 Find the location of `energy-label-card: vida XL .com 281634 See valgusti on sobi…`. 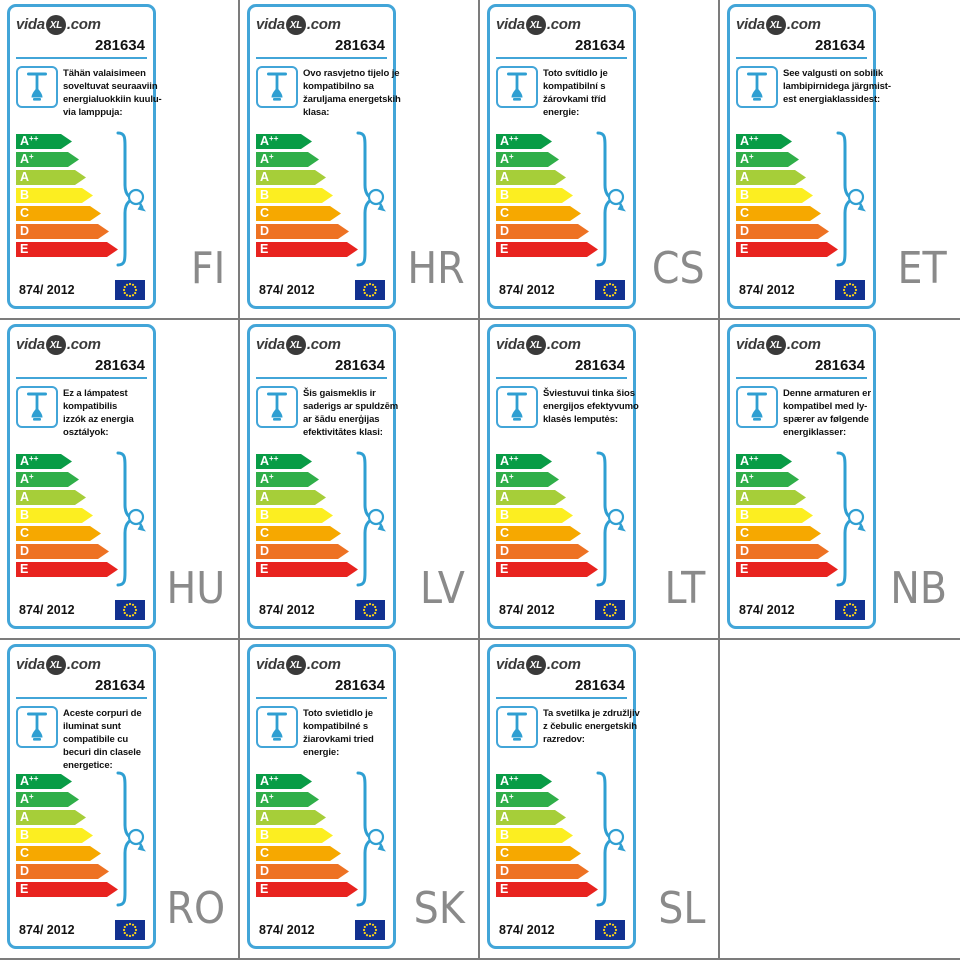

energy-label-card: vida XL .com 281634 See valgusti on sobi… is located at coordinates (809, 156).